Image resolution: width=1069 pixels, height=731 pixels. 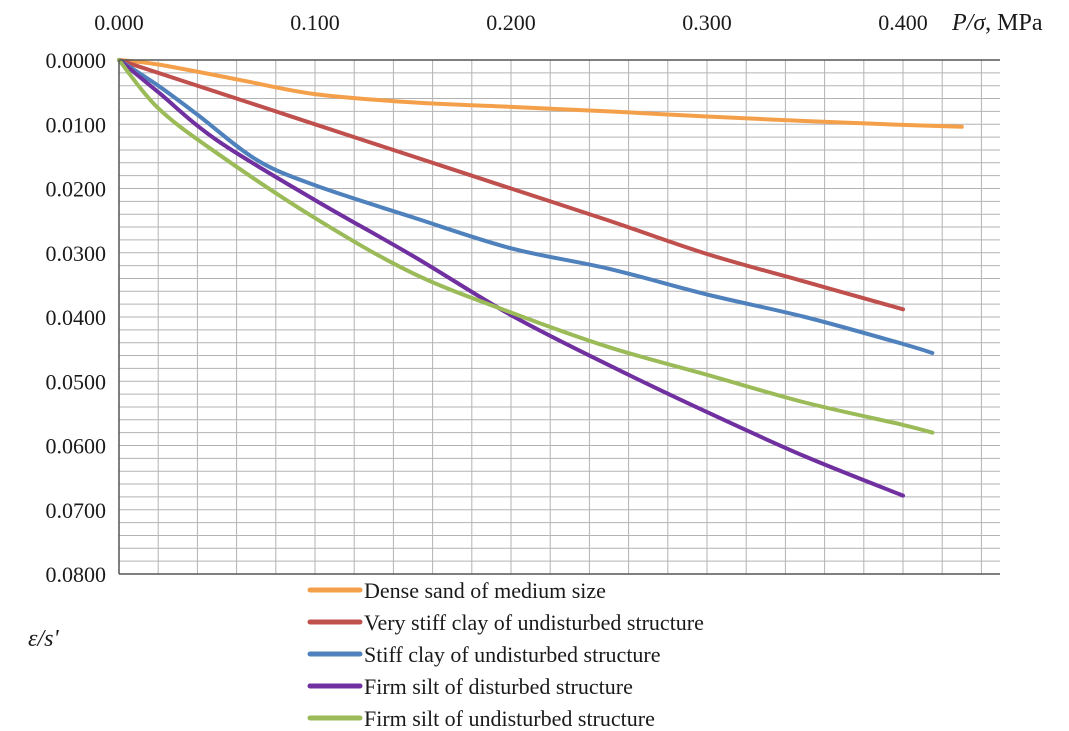 I want to click on y-tick-label: 0.0000, so click(x=76, y=60).